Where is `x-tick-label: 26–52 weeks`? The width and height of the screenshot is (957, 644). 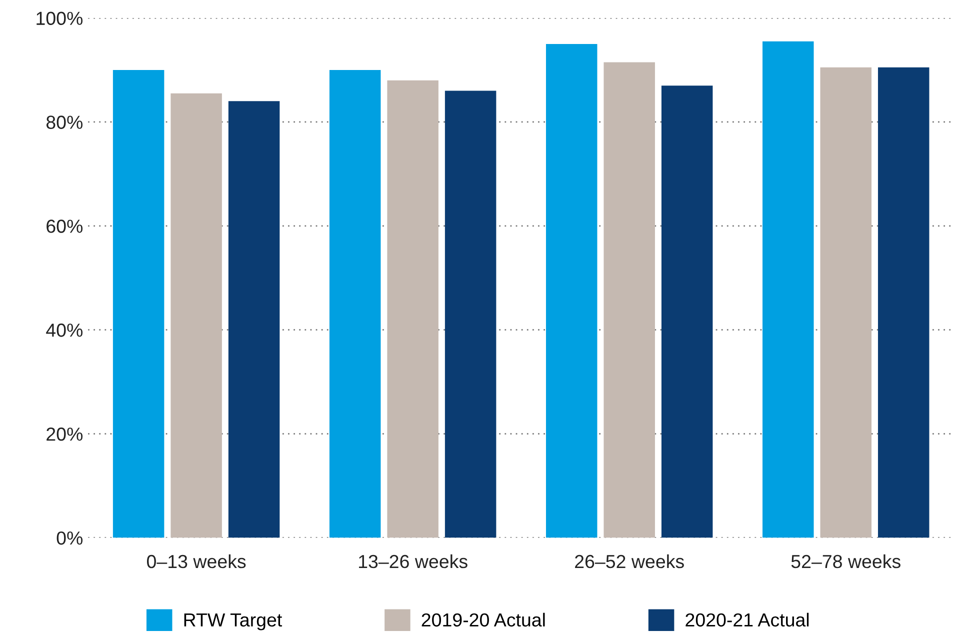 x-tick-label: 26–52 weeks is located at coordinates (629, 561).